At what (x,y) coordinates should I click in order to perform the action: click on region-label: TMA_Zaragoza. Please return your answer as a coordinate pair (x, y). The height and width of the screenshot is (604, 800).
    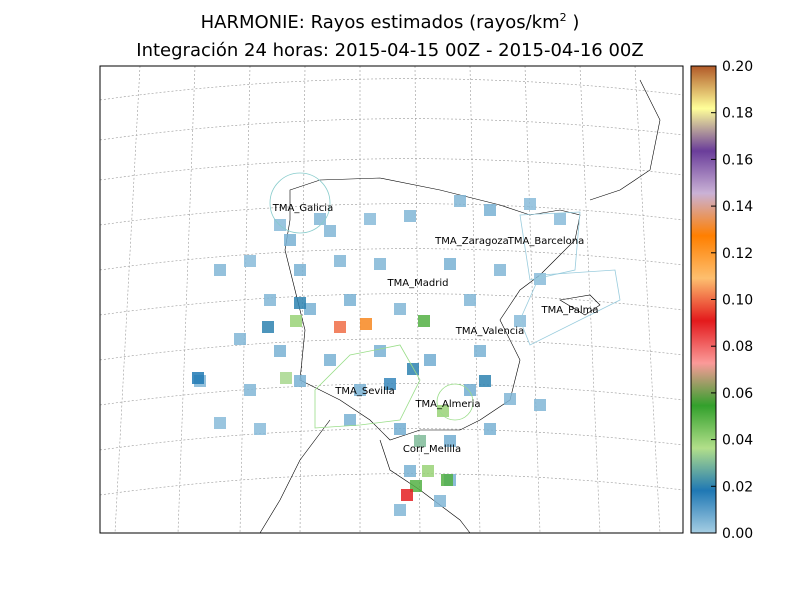
    Looking at the image, I should click on (471, 241).